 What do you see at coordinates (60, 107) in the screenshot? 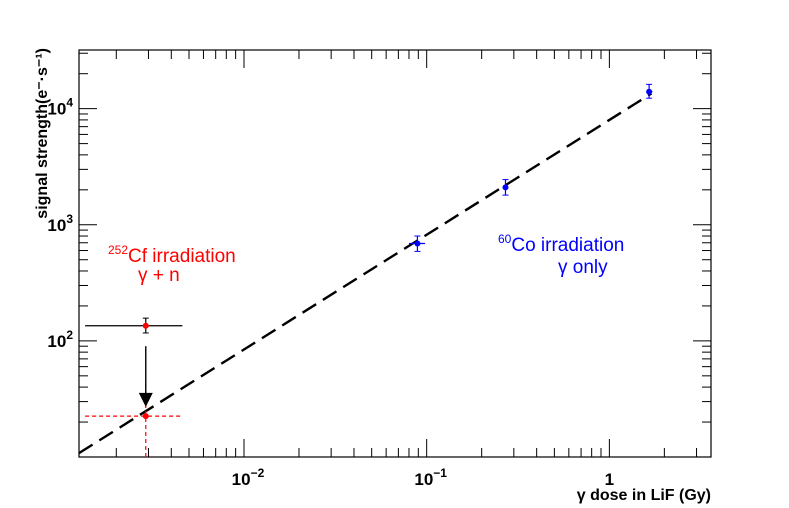
I see `y-tick-label: 10⁴` at bounding box center [60, 107].